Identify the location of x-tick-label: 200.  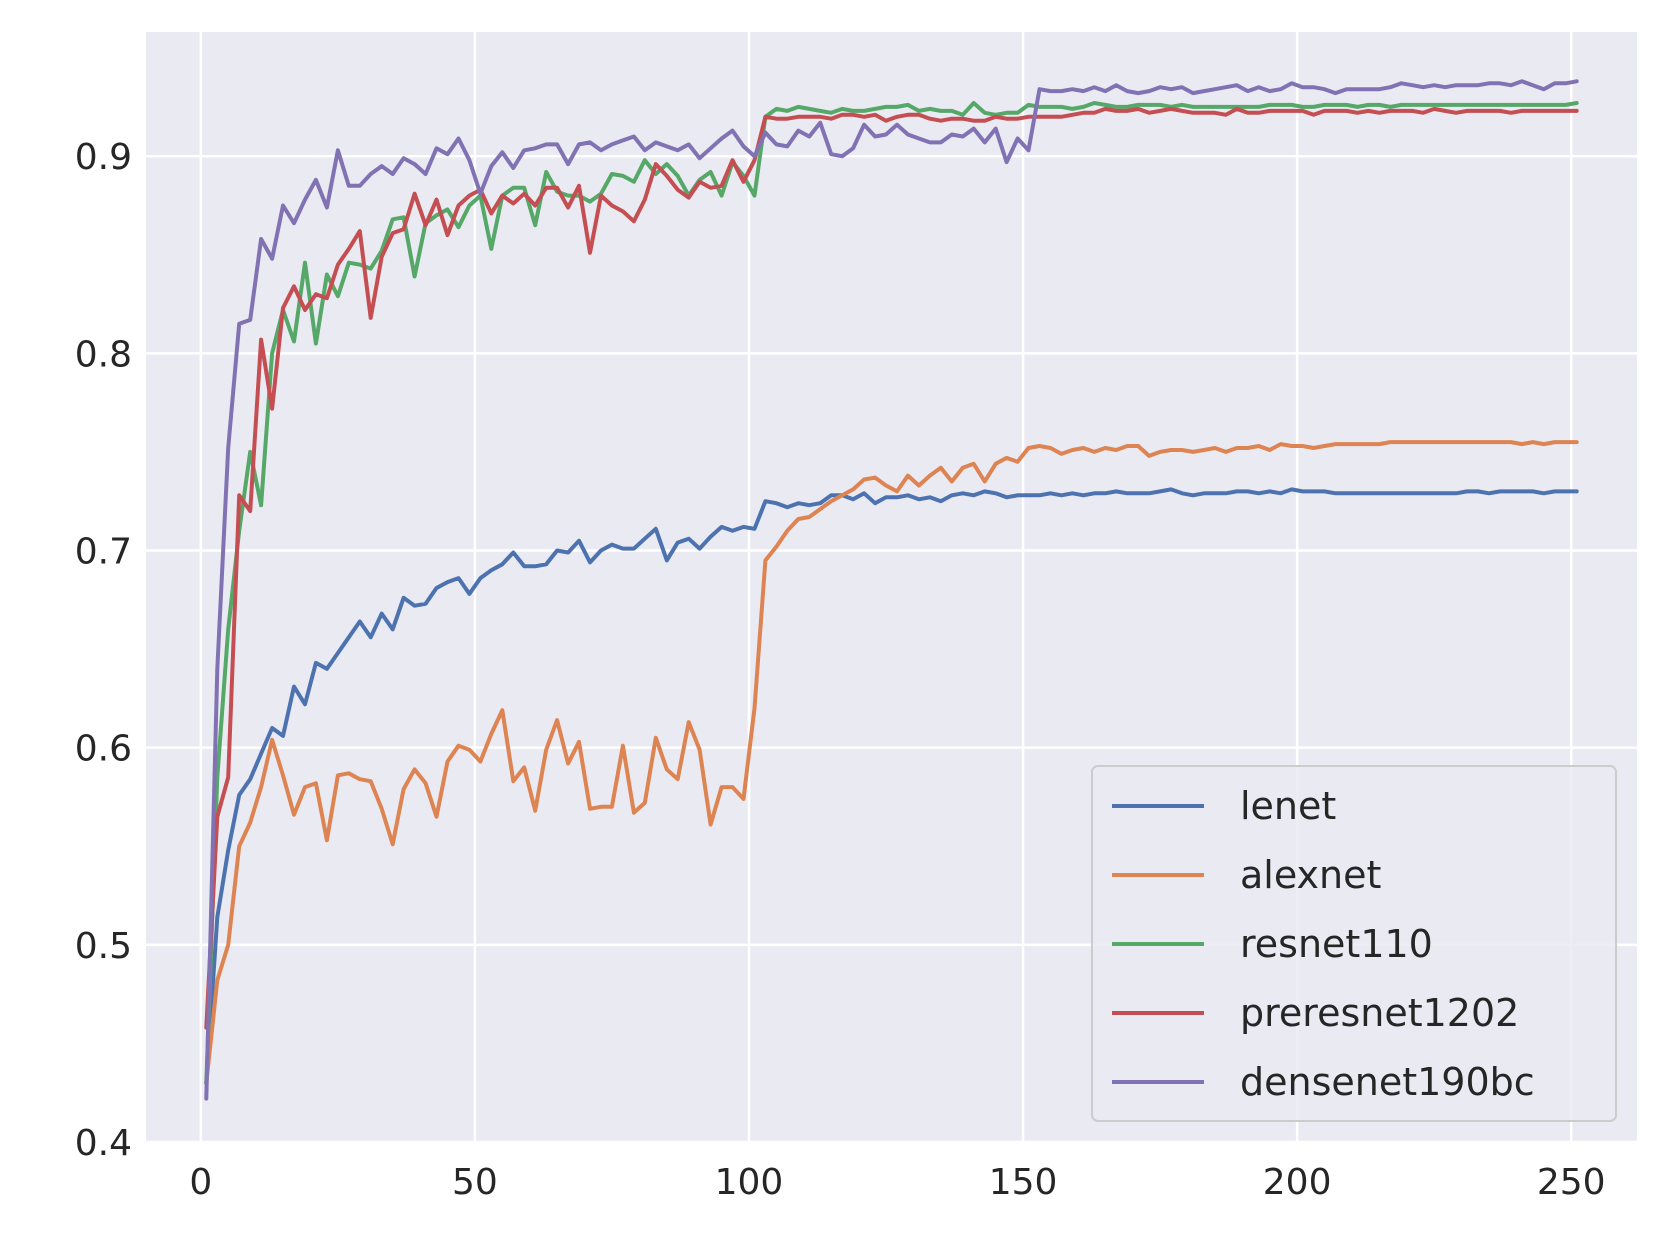
(1297, 1182).